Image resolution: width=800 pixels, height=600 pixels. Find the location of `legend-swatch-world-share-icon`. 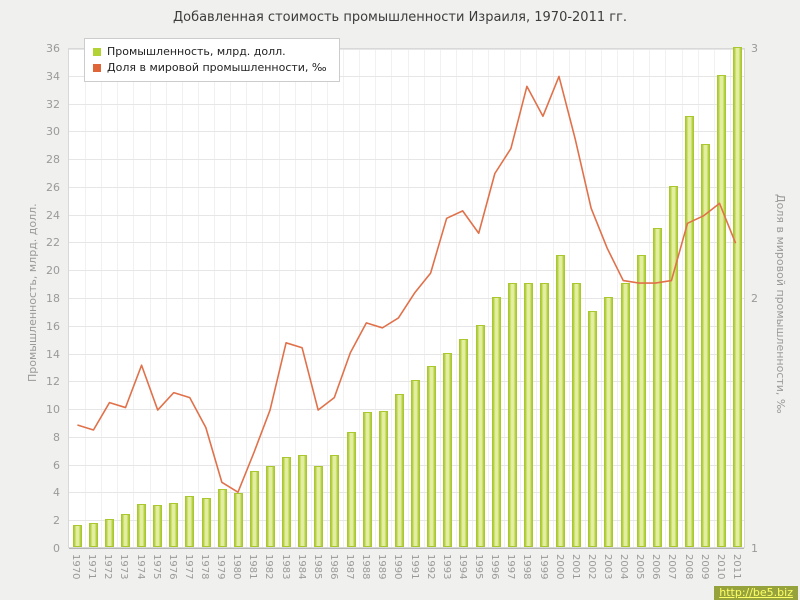

legend-swatch-world-share-icon is located at coordinates (97, 68).